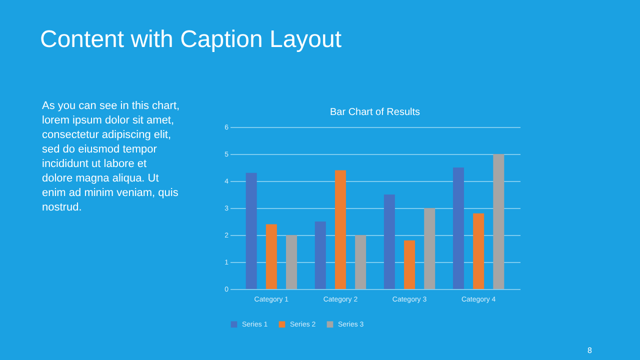  Describe the element at coordinates (191, 39) in the screenshot. I see `chart-title: Content with Caption Layout` at that location.